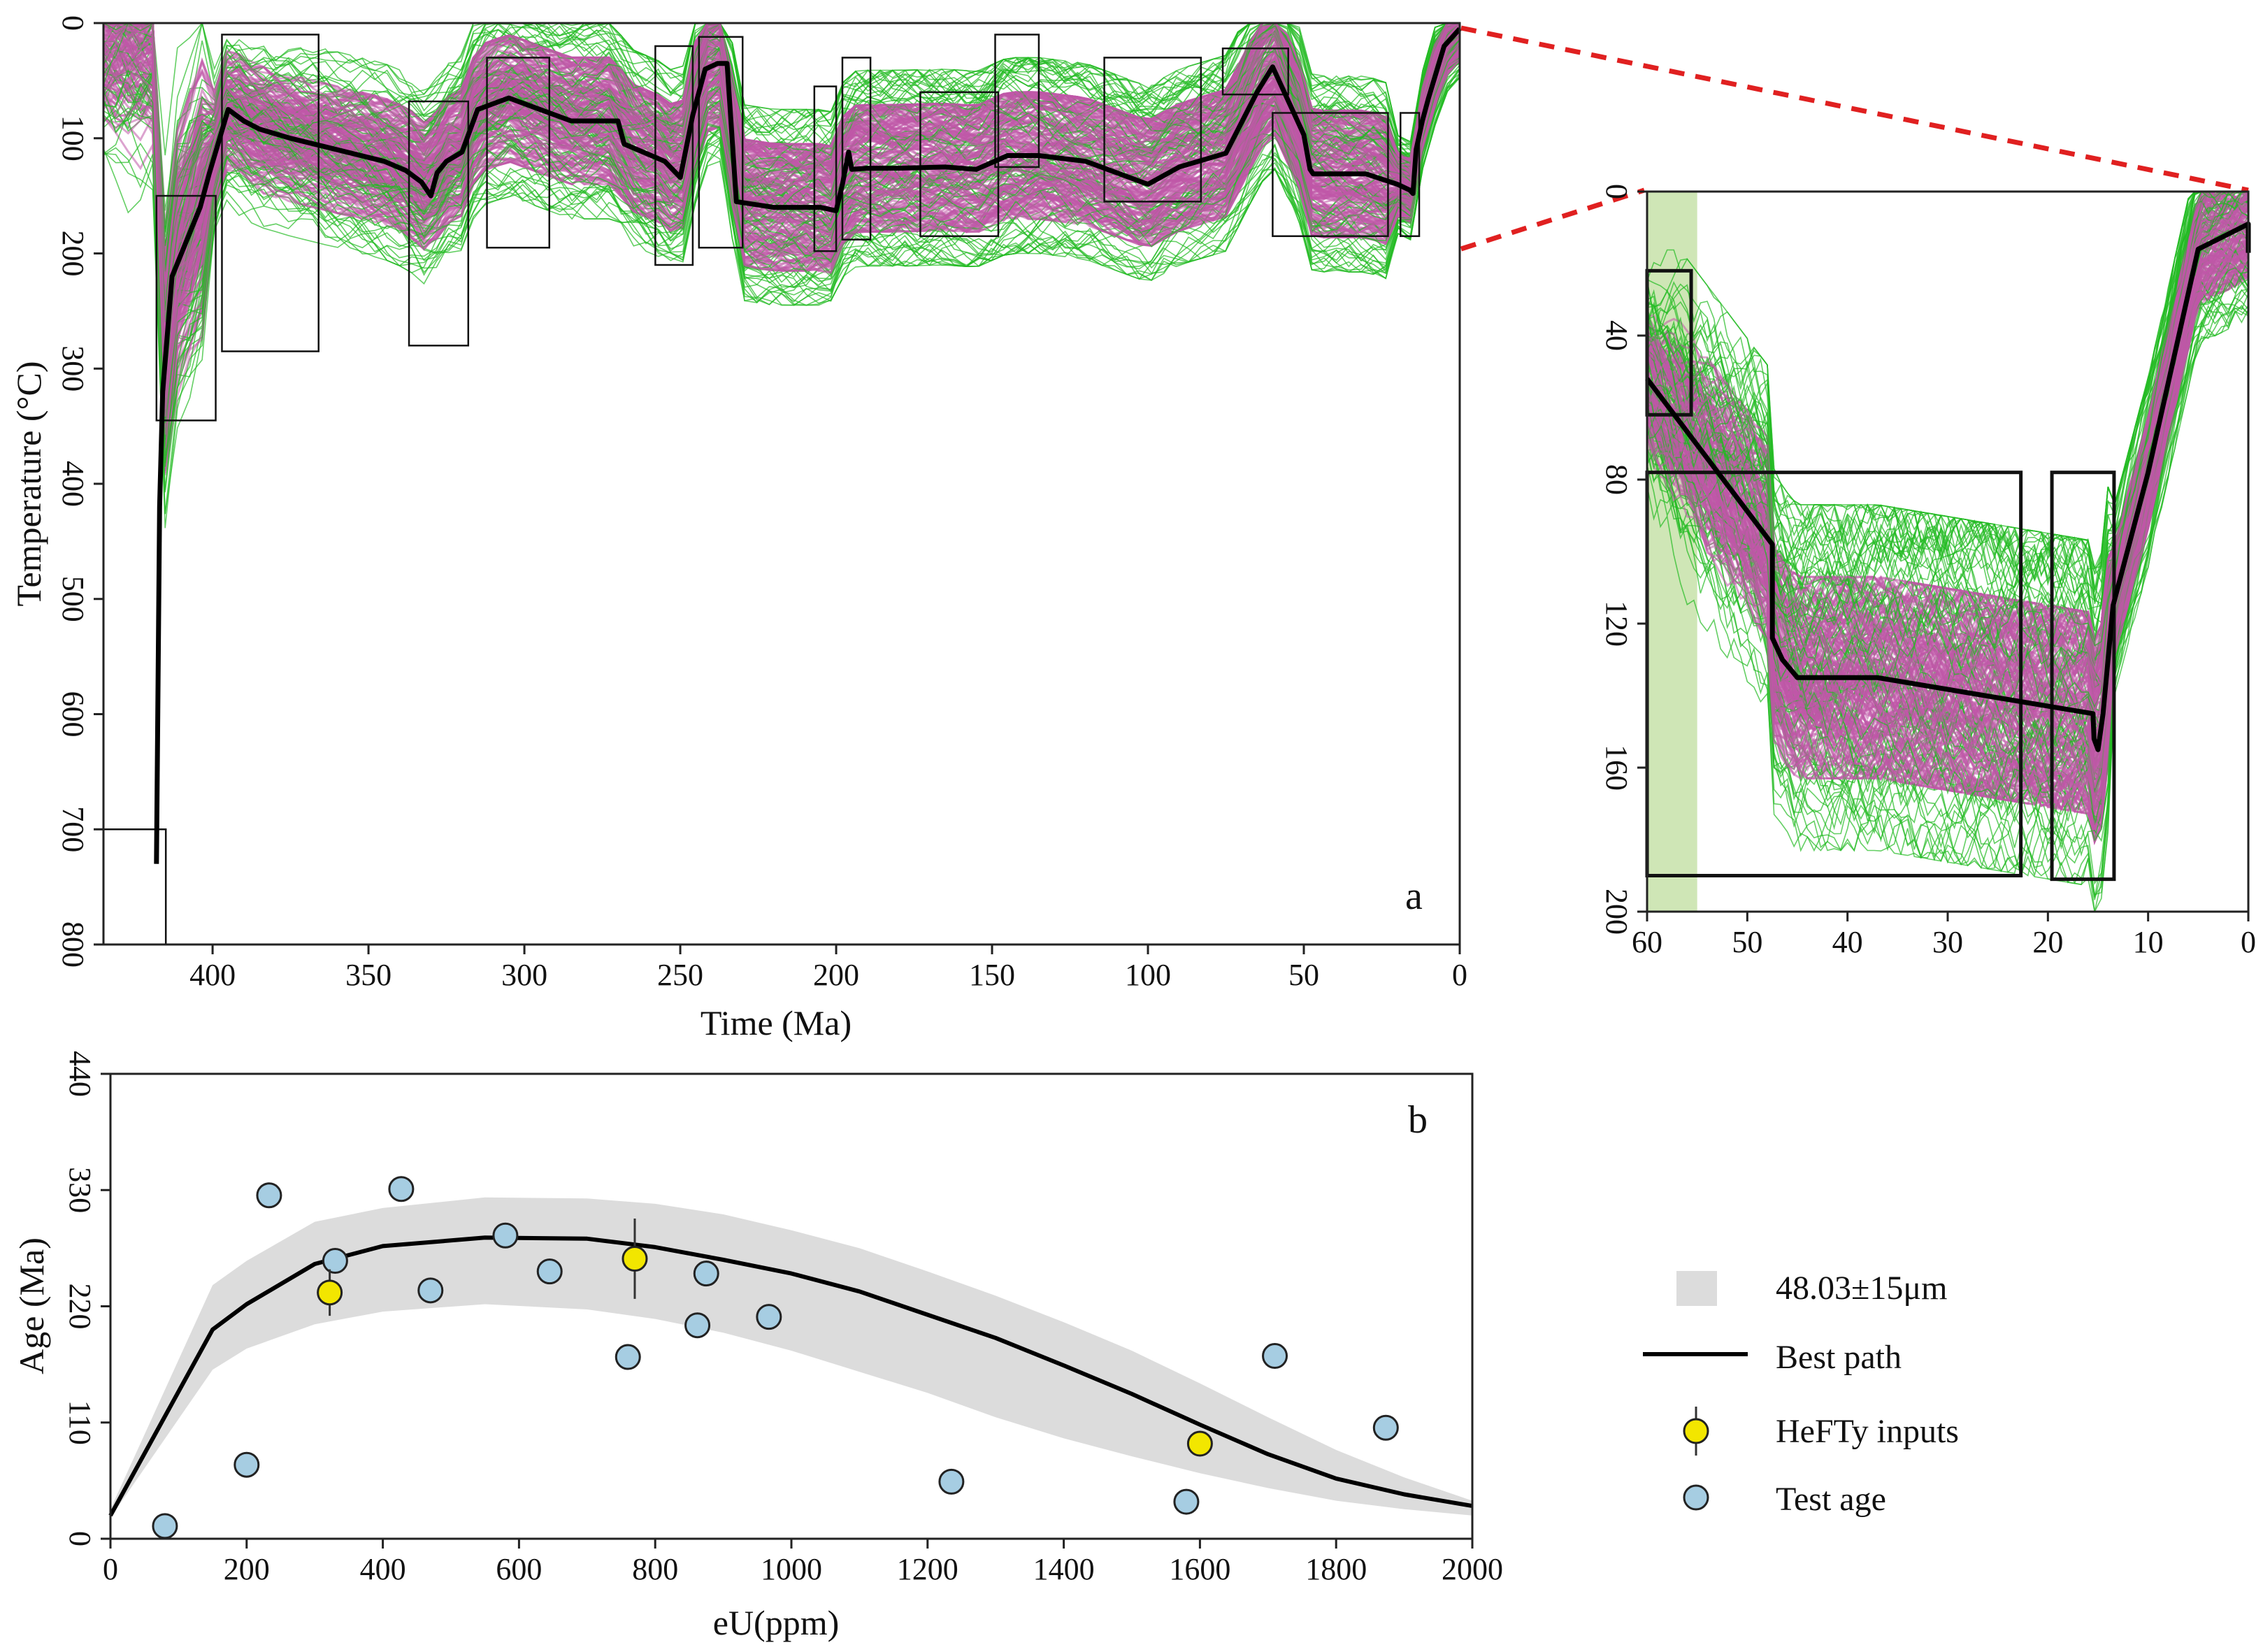  I want to click on hefty-input-point, so click(330, 1292).